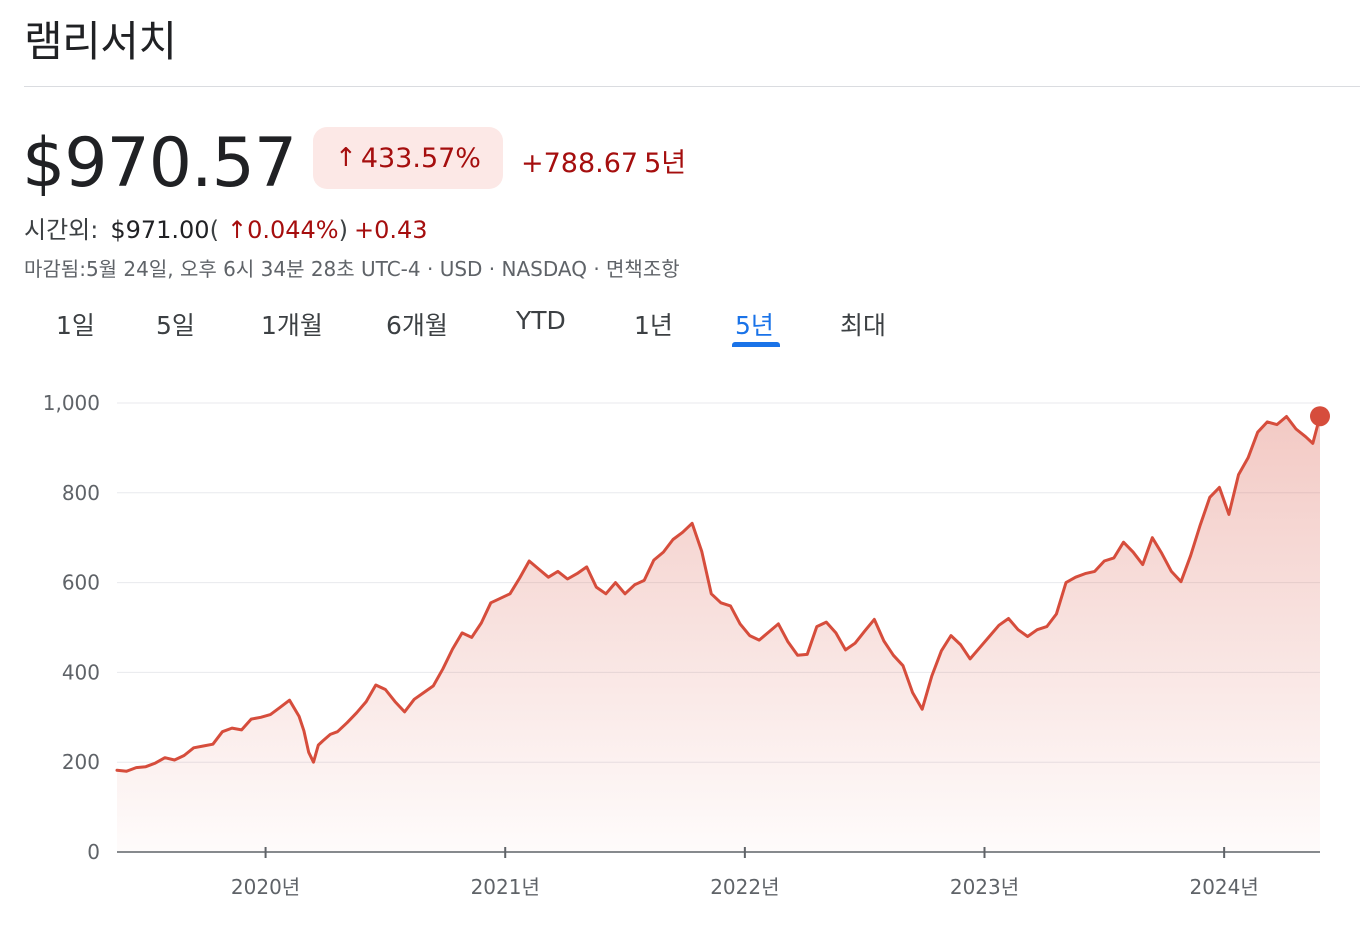 This screenshot has height=926, width=1360. What do you see at coordinates (71, 403) in the screenshot?
I see `y-tick-label: 1,000` at bounding box center [71, 403].